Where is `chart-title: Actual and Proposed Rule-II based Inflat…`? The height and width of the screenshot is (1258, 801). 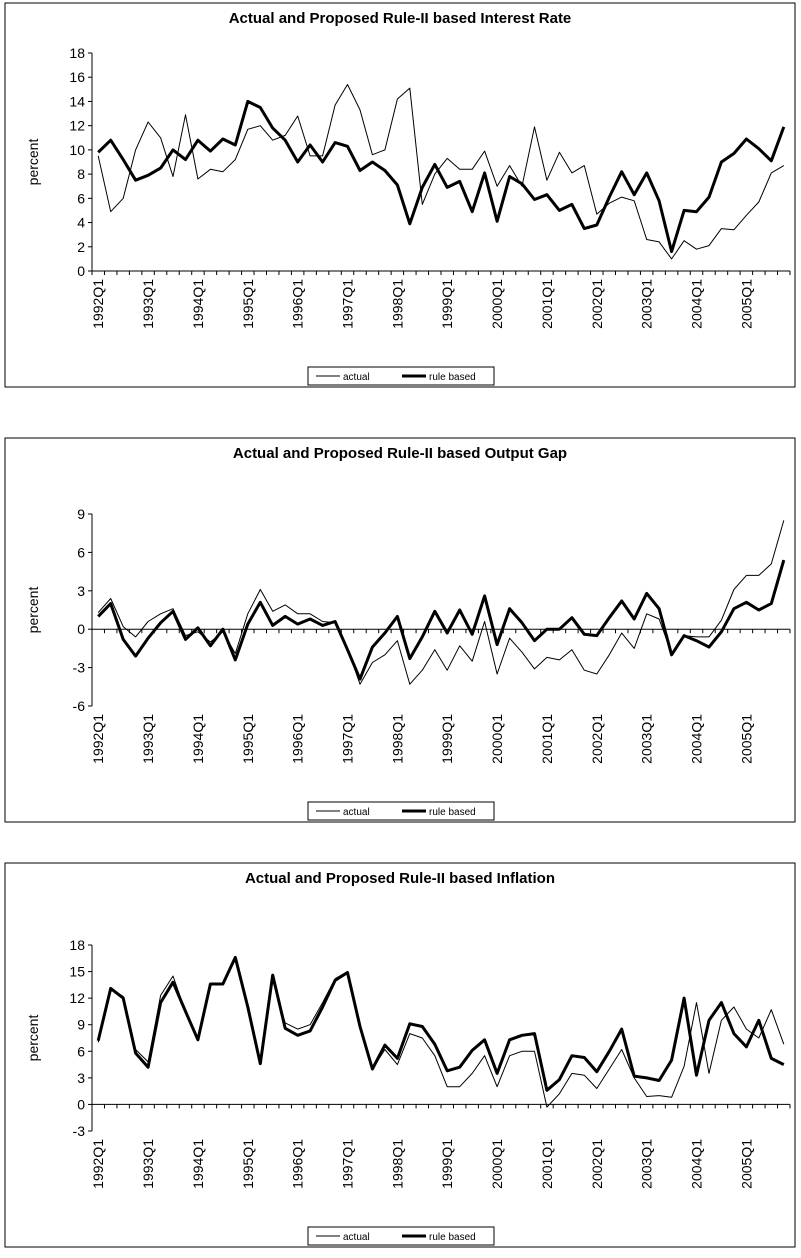
chart-title: Actual and Proposed Rule-II based Inflat… is located at coordinates (400, 878).